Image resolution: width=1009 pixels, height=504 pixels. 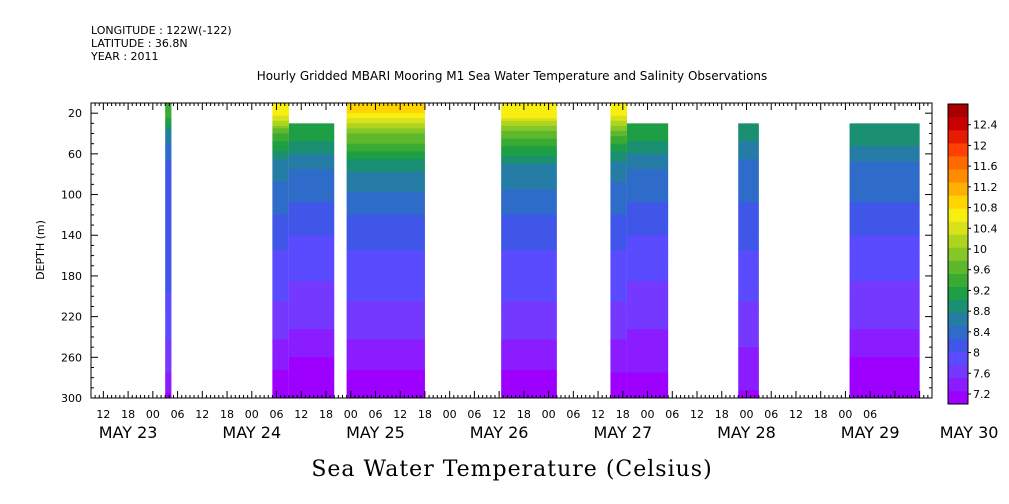 I want to click on data-segment, so click(x=618, y=250).